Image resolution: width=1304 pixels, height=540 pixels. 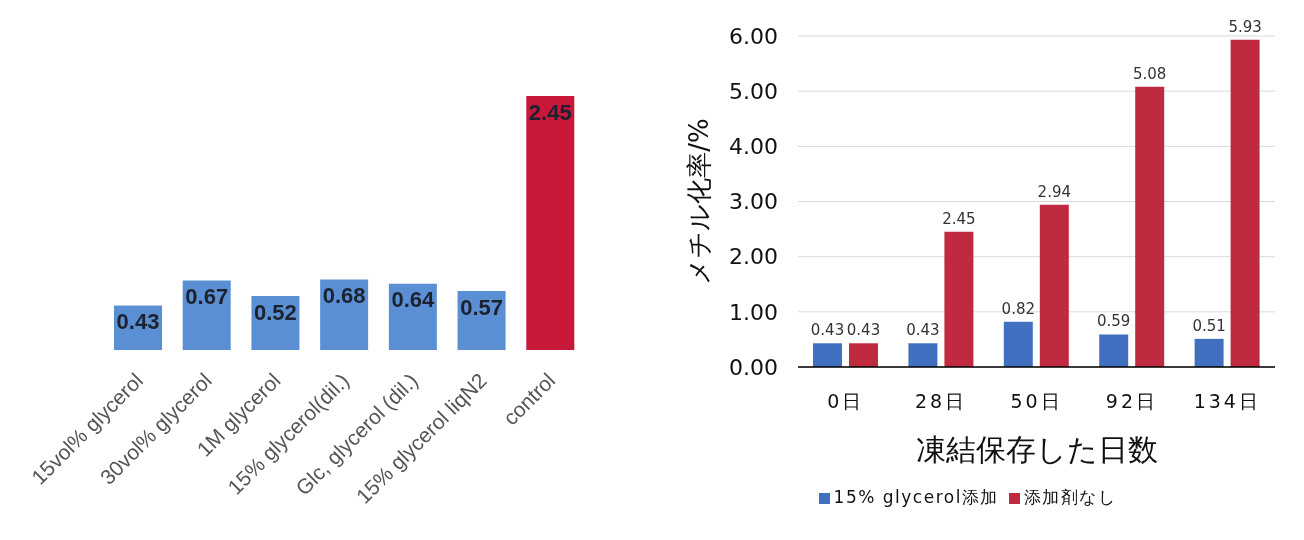 What do you see at coordinates (1209, 325) in the screenshot?
I see `data-label: 0.51` at bounding box center [1209, 325].